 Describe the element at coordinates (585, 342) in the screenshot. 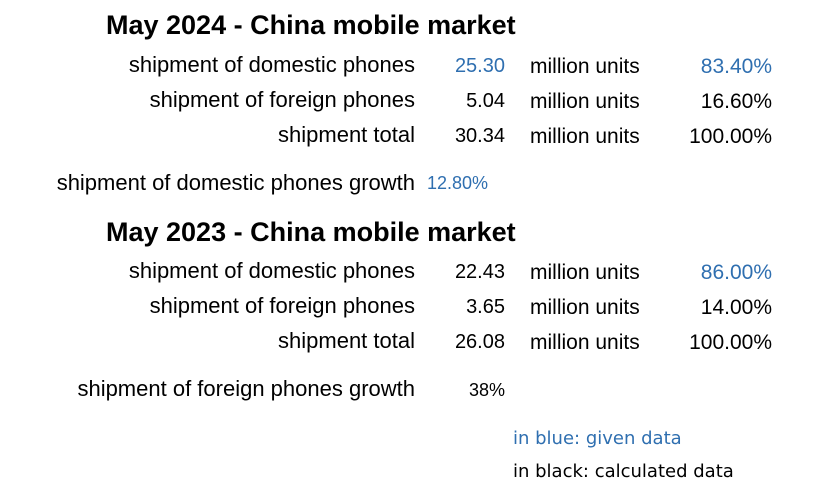

I see `row-2023-total-unit: million units` at that location.